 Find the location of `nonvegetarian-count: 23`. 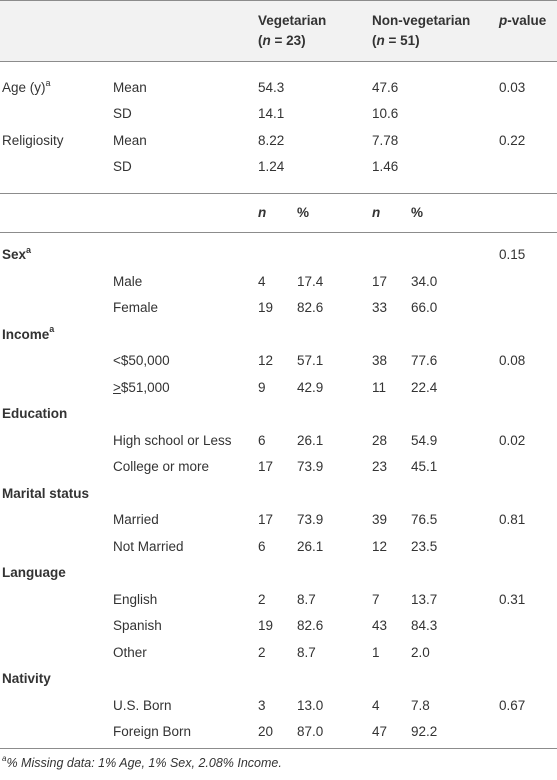

nonvegetarian-count: 23 is located at coordinates (380, 466).